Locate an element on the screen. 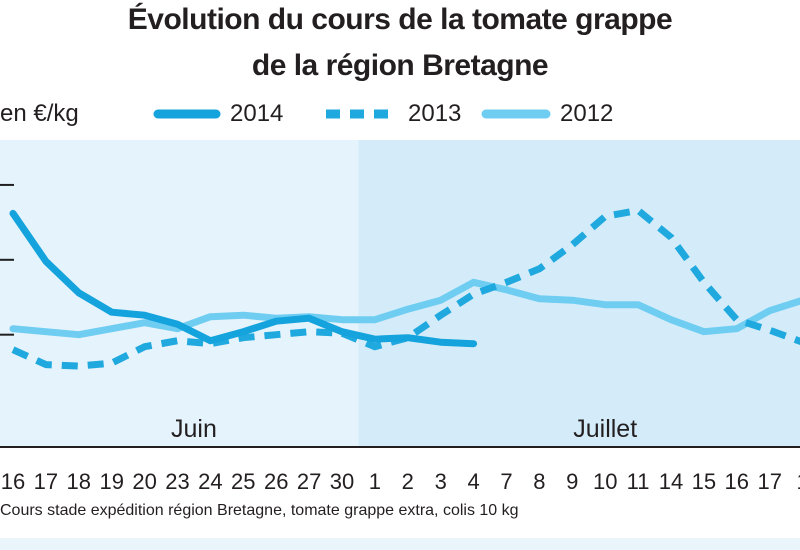  month-label-june: Juin is located at coordinates (194, 429).